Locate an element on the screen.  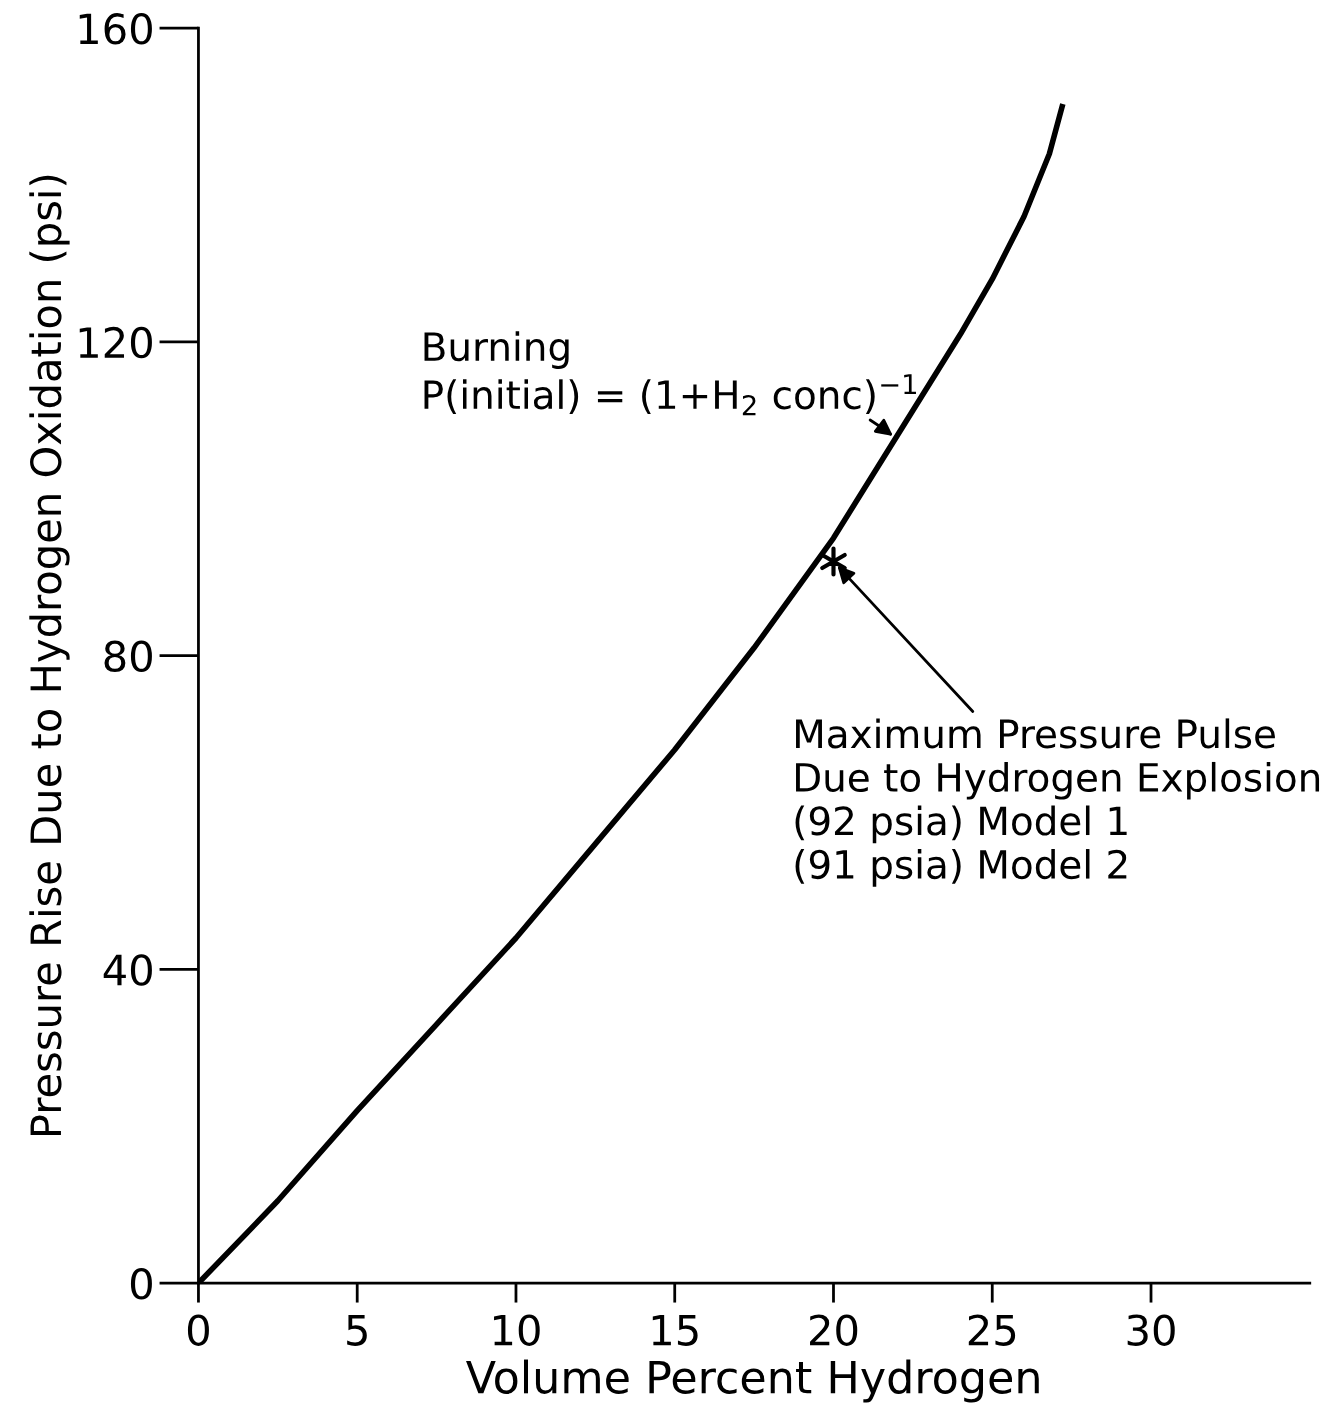
annotation: Maximum Pressure Pulse Due to Hydrogen Explosion (92 psia) Model 1 (91 psia) Model 2 is located at coordinates (1057, 802).